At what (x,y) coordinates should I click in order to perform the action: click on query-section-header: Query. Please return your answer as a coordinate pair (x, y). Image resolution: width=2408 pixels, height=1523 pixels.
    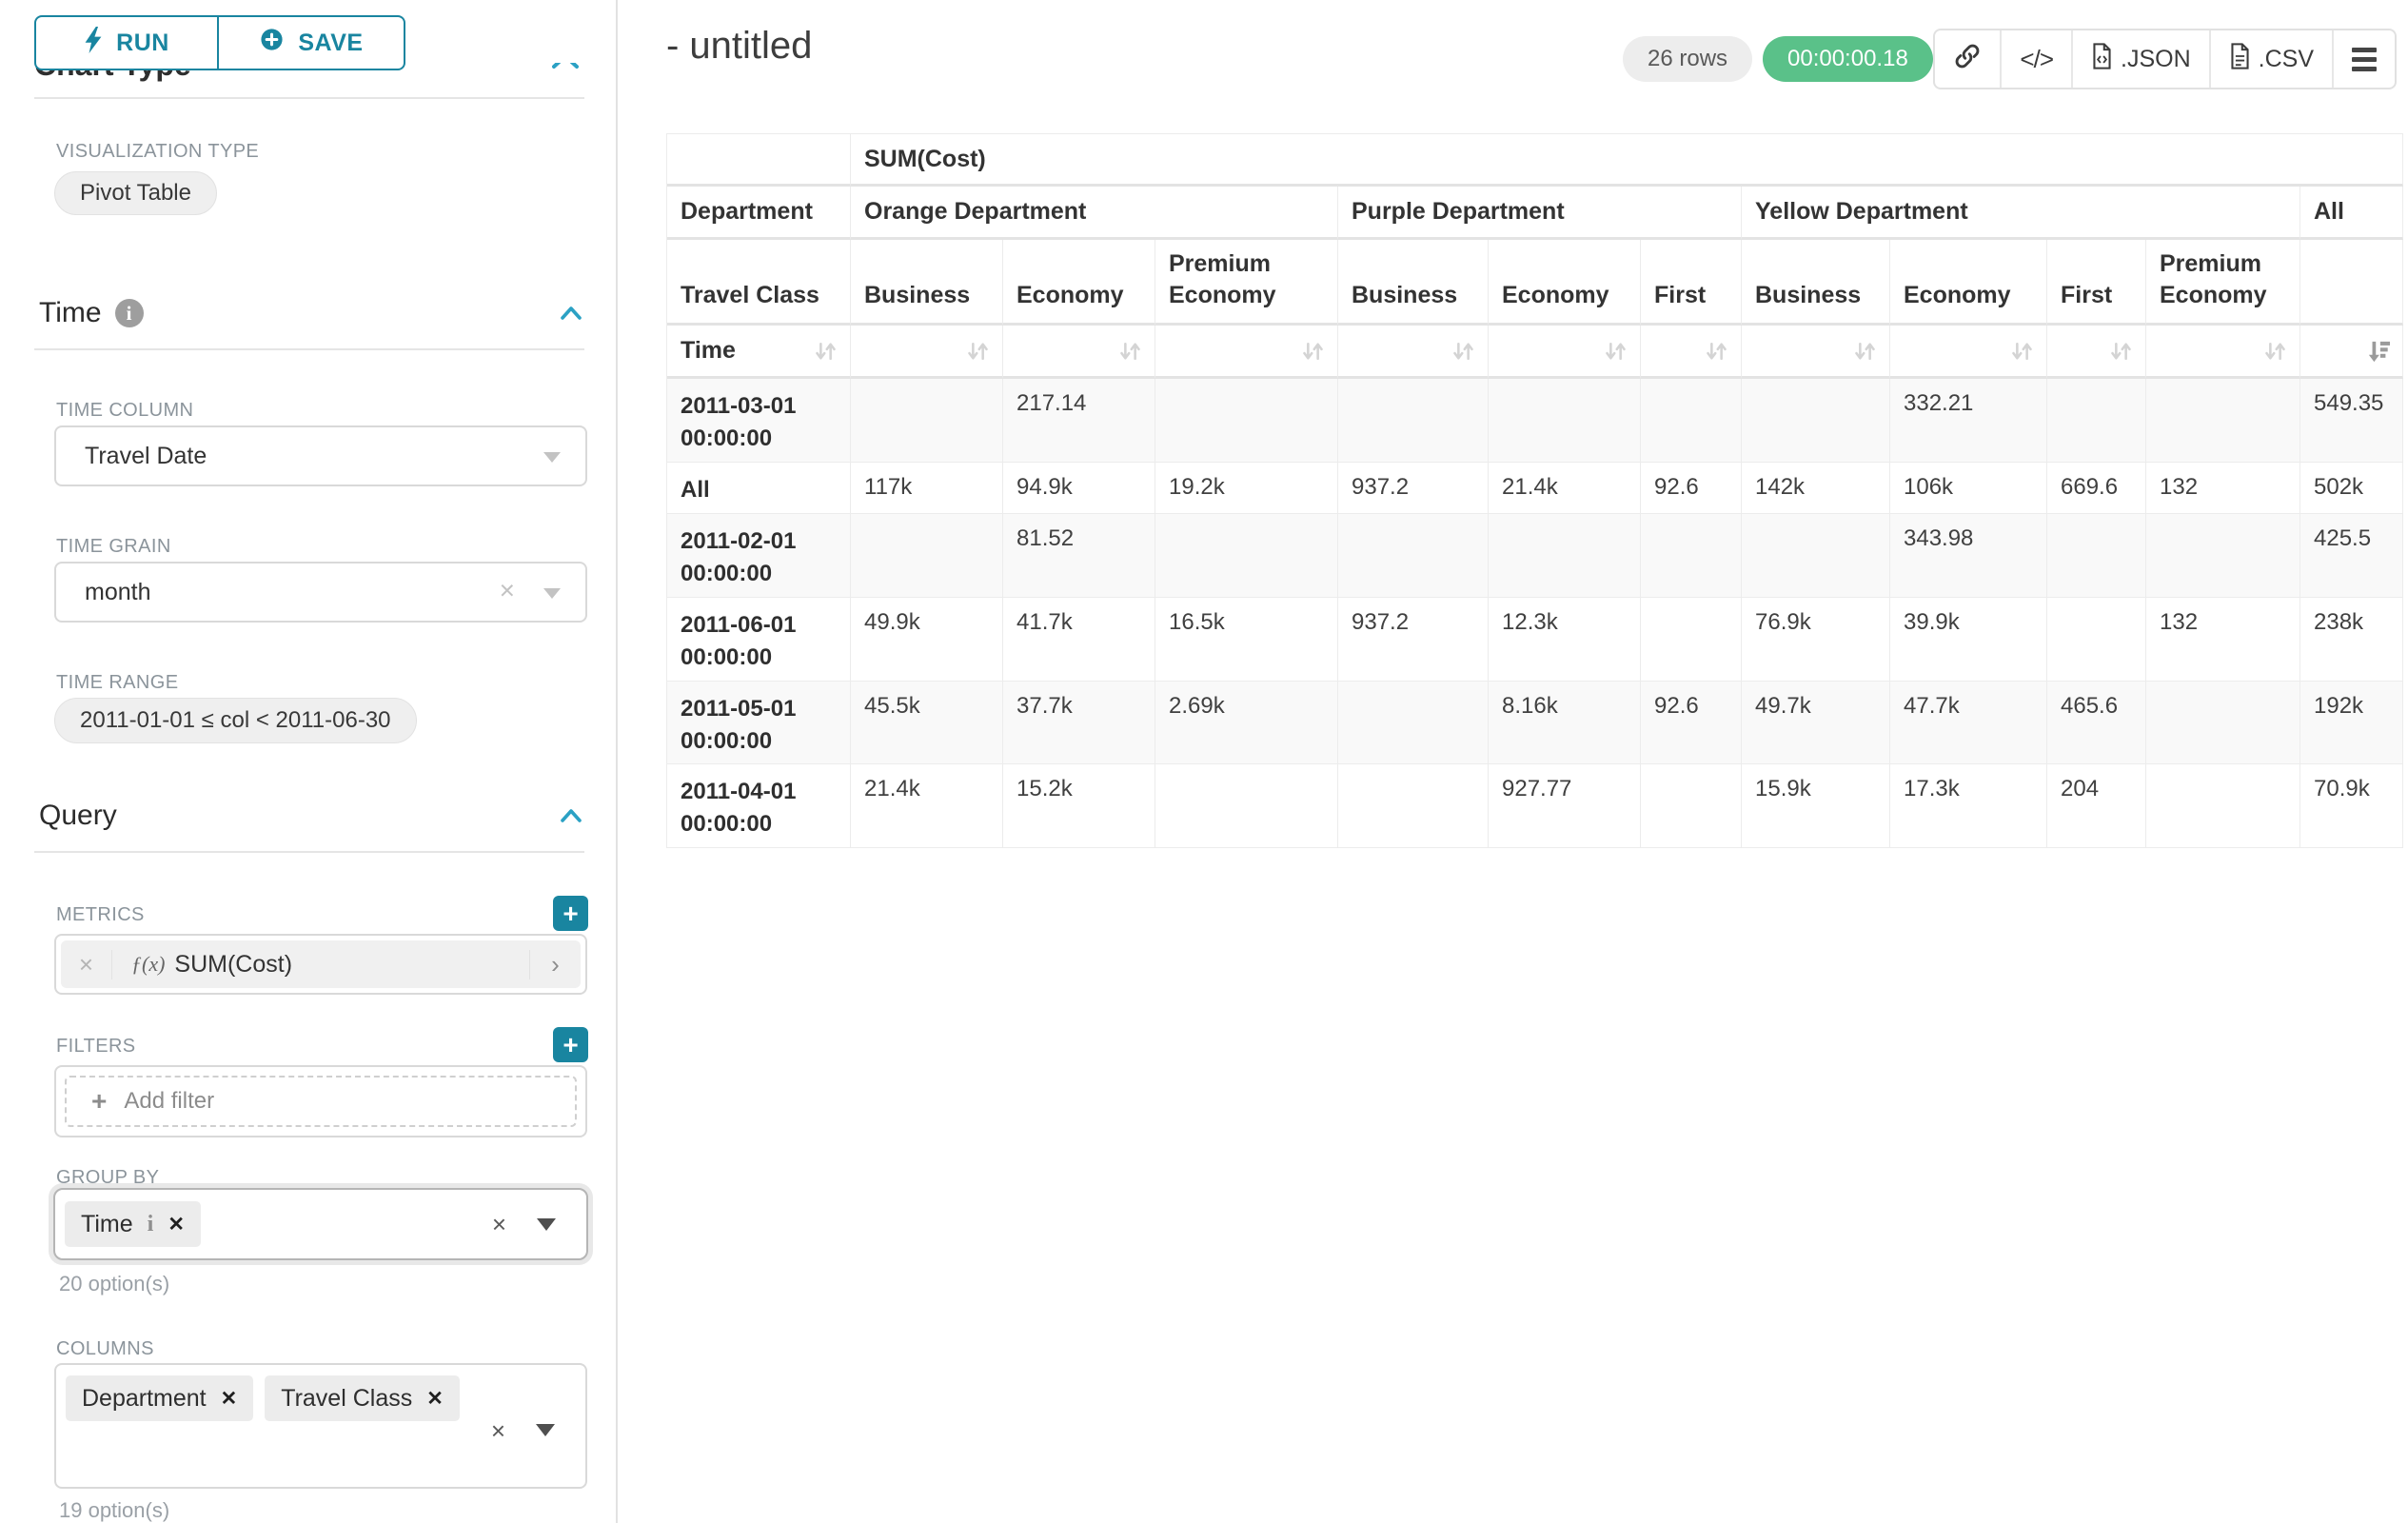
    Looking at the image, I should click on (78, 816).